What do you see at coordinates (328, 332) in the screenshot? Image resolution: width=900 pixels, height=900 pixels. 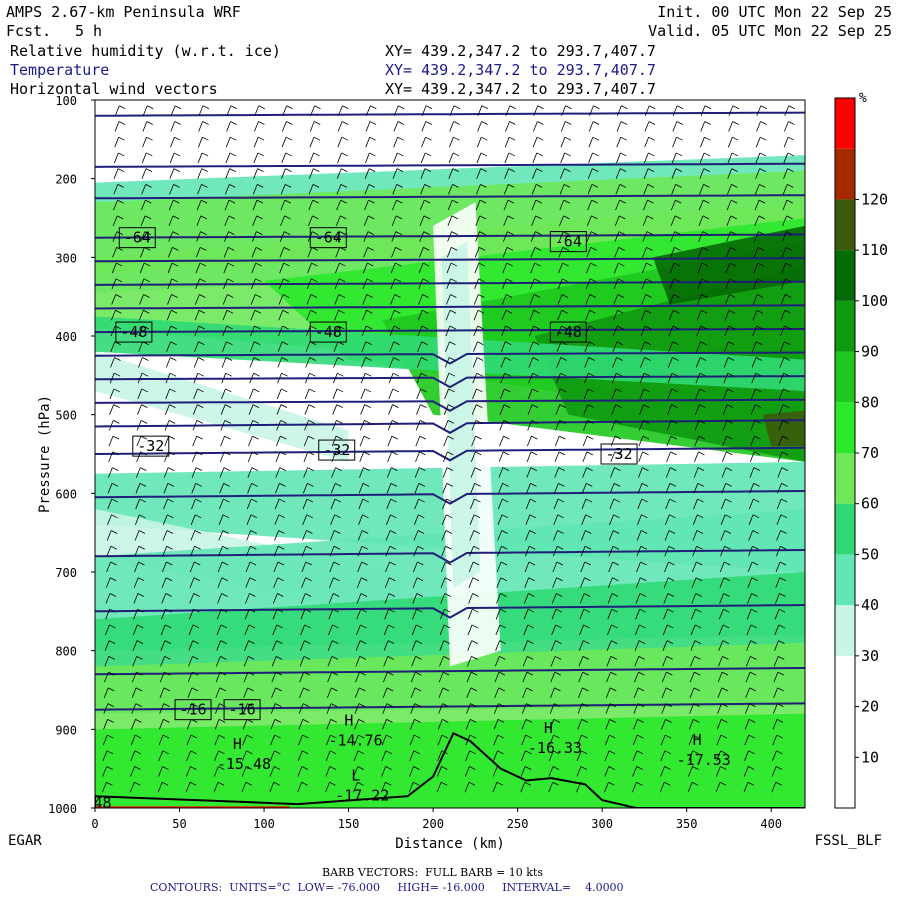 I see `temp-label: -48` at bounding box center [328, 332].